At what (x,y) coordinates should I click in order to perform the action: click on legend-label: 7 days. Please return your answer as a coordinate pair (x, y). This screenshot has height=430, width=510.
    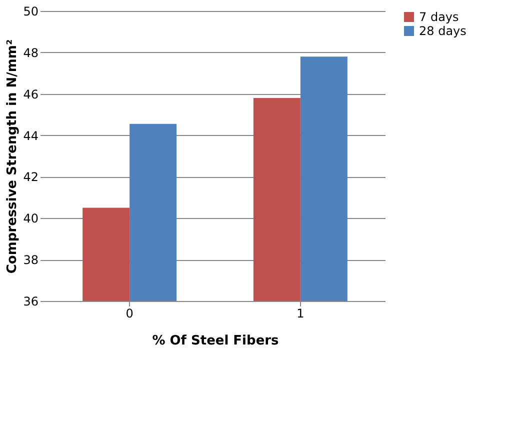
    Looking at the image, I should click on (439, 17).